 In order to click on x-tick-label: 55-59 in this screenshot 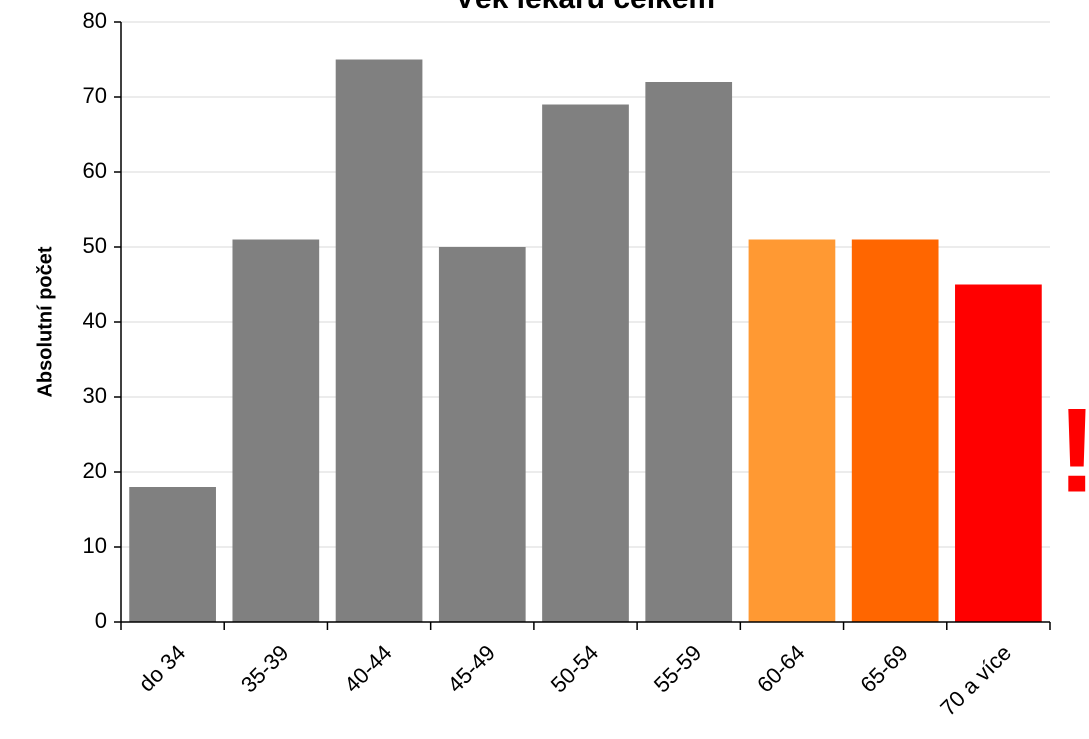, I will do `click(677, 668)`.